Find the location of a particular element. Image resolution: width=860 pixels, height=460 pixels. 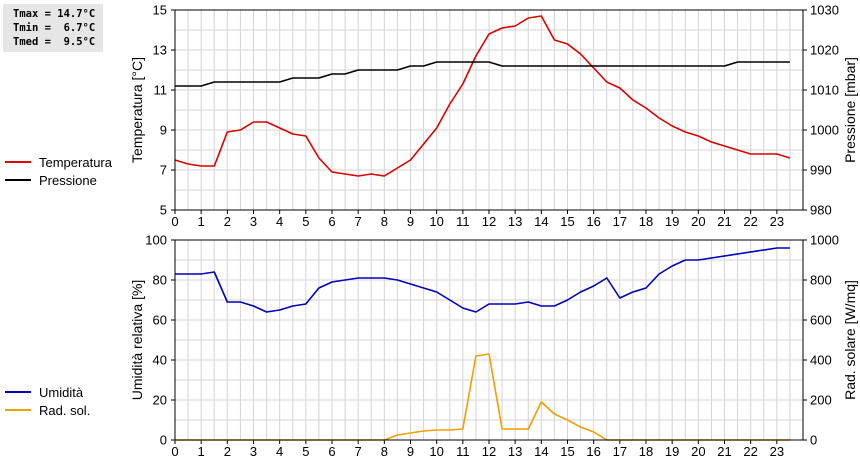

stats-box: Tmax = 14.7°C Tmin = 6.7°C Tmed = 9.5°C is located at coordinates (53, 28).